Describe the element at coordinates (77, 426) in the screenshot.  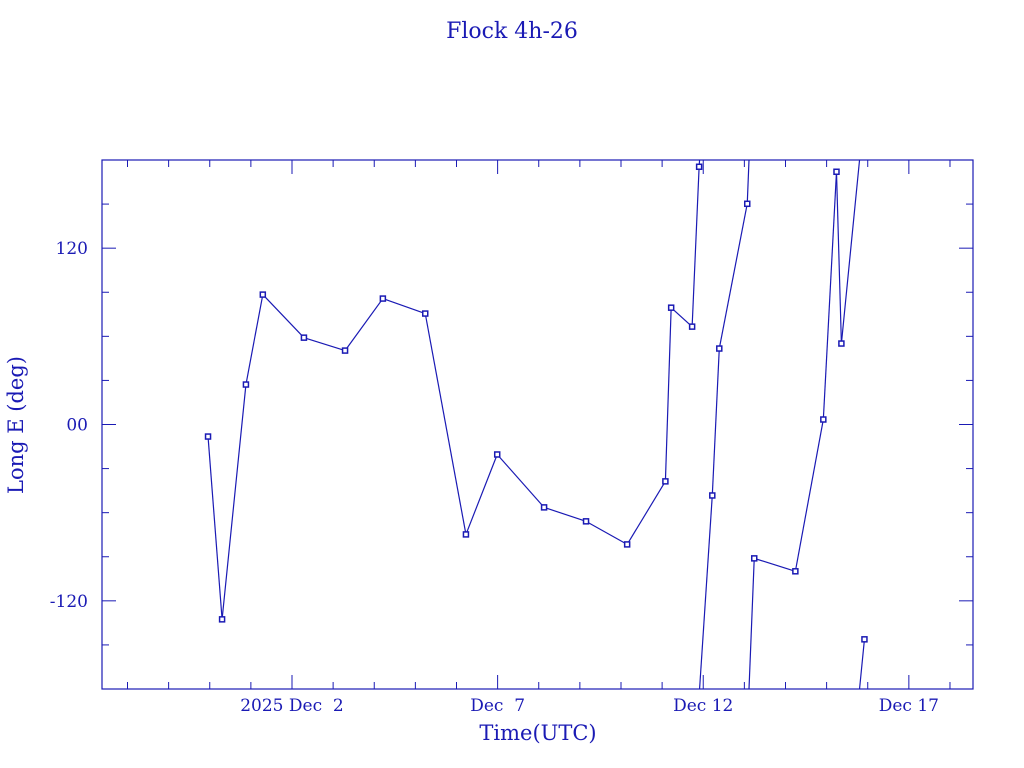
I see `y-tick-label: 00` at that location.